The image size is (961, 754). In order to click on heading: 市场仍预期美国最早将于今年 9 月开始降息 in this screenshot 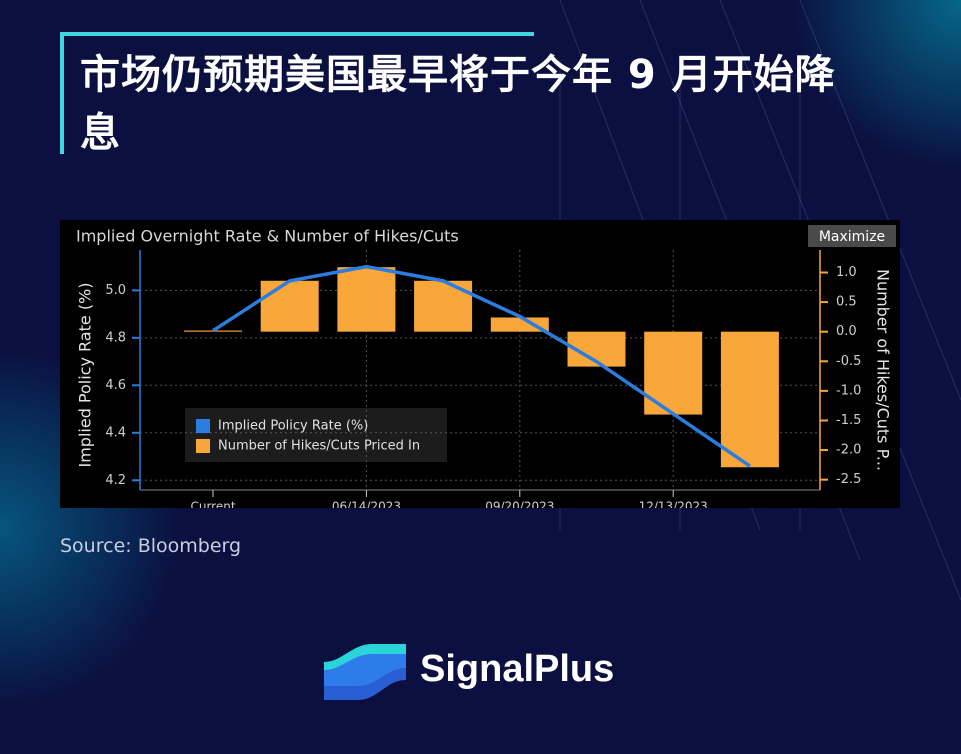, I will do `click(458, 104)`.